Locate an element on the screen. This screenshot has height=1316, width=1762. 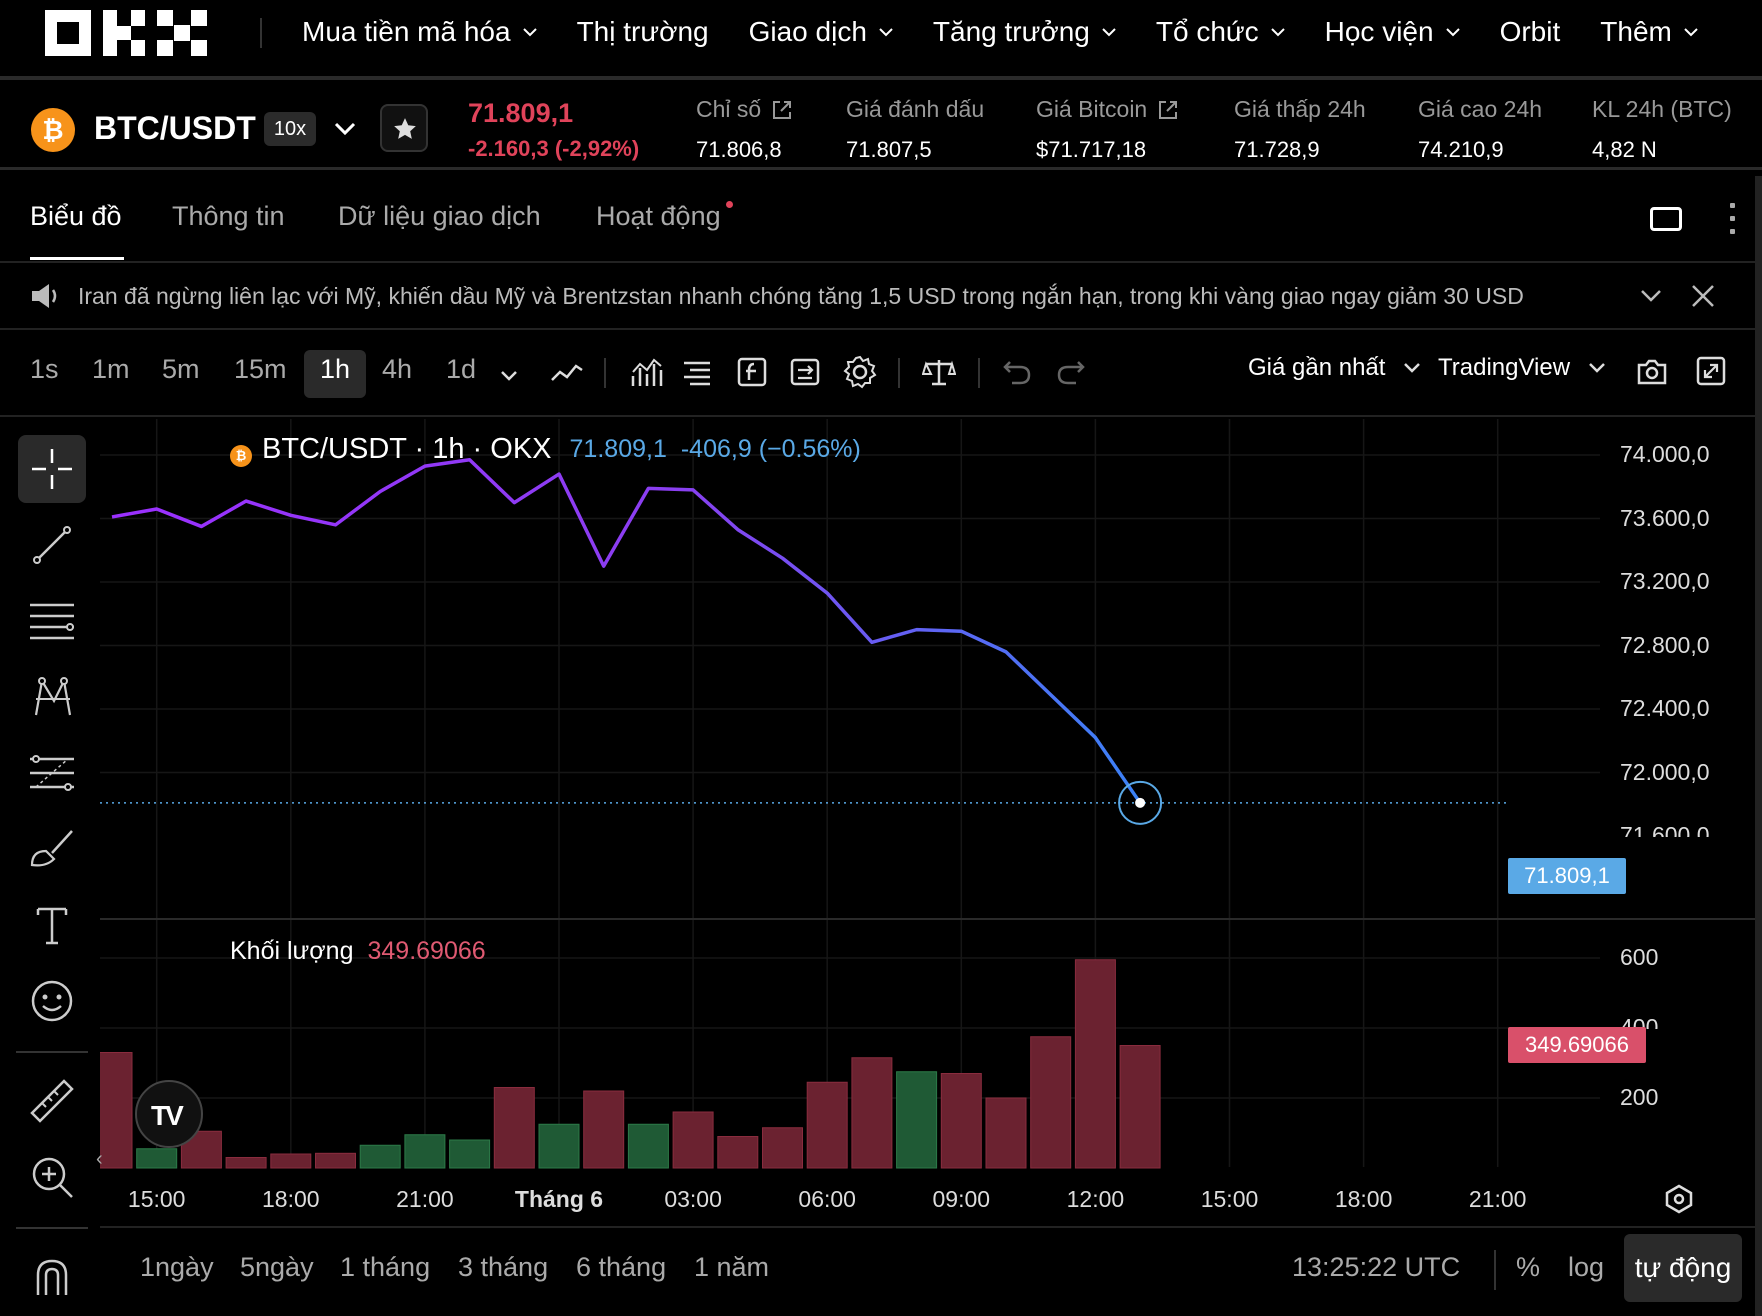
range-button: 5ngày is located at coordinates (277, 1267).